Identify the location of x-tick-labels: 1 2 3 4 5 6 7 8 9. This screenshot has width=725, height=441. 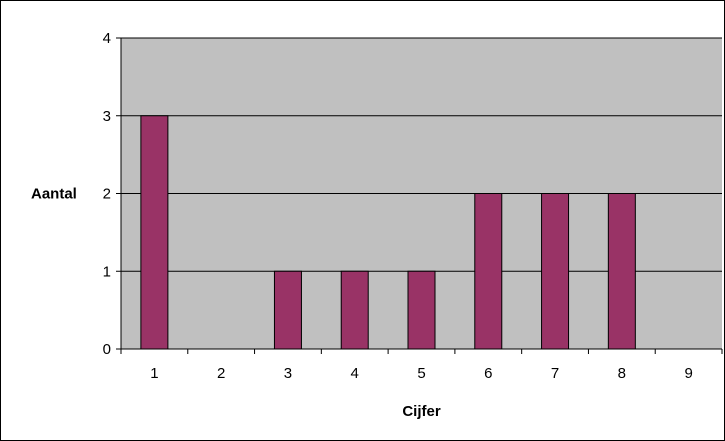
(421, 373).